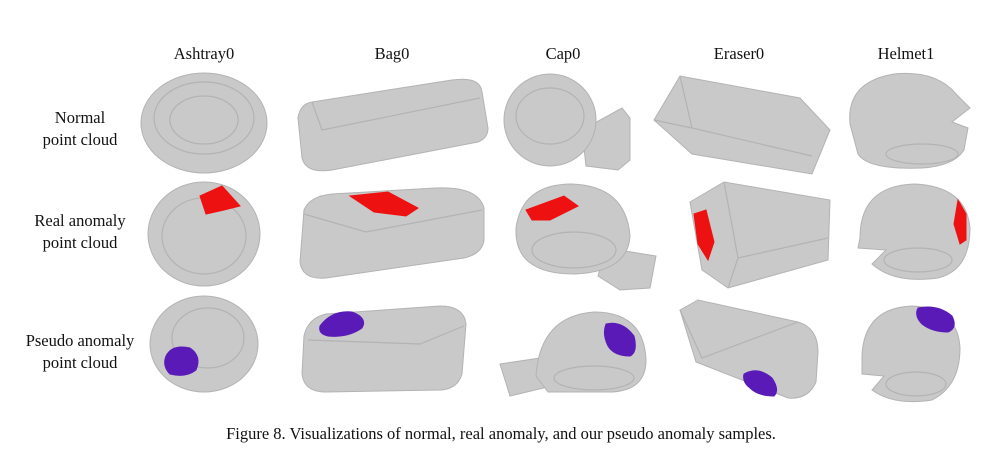  Describe the element at coordinates (573, 352) in the screenshot. I see `pseudo-cap-point-cloud` at that location.